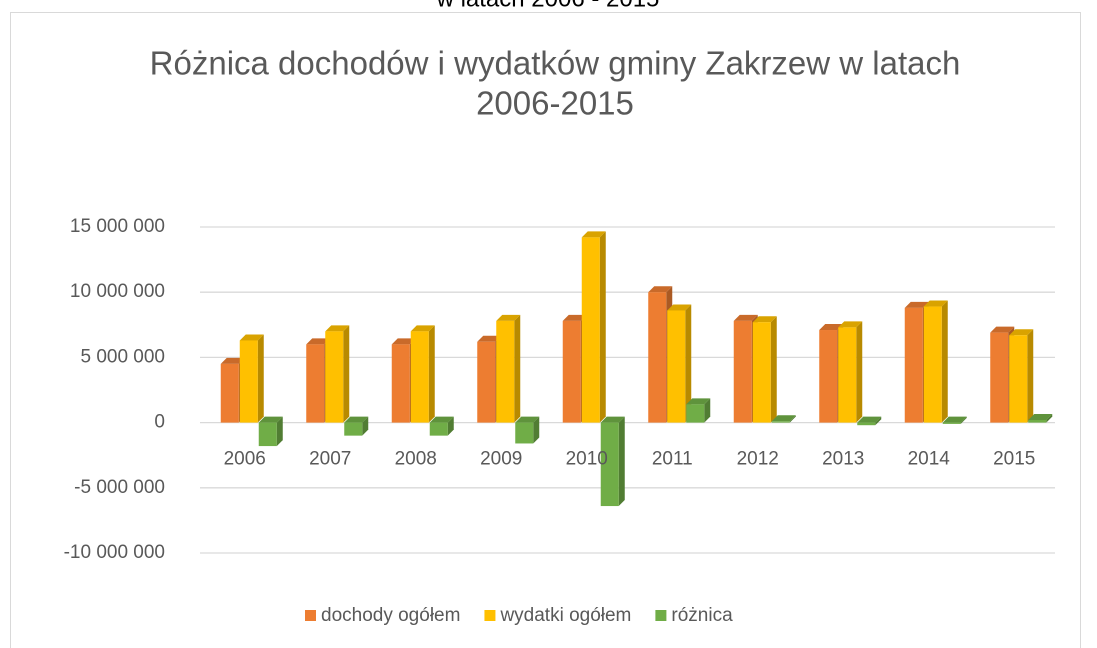 This screenshot has width=1097, height=648. I want to click on x-tick-label: 2007, so click(330, 459).